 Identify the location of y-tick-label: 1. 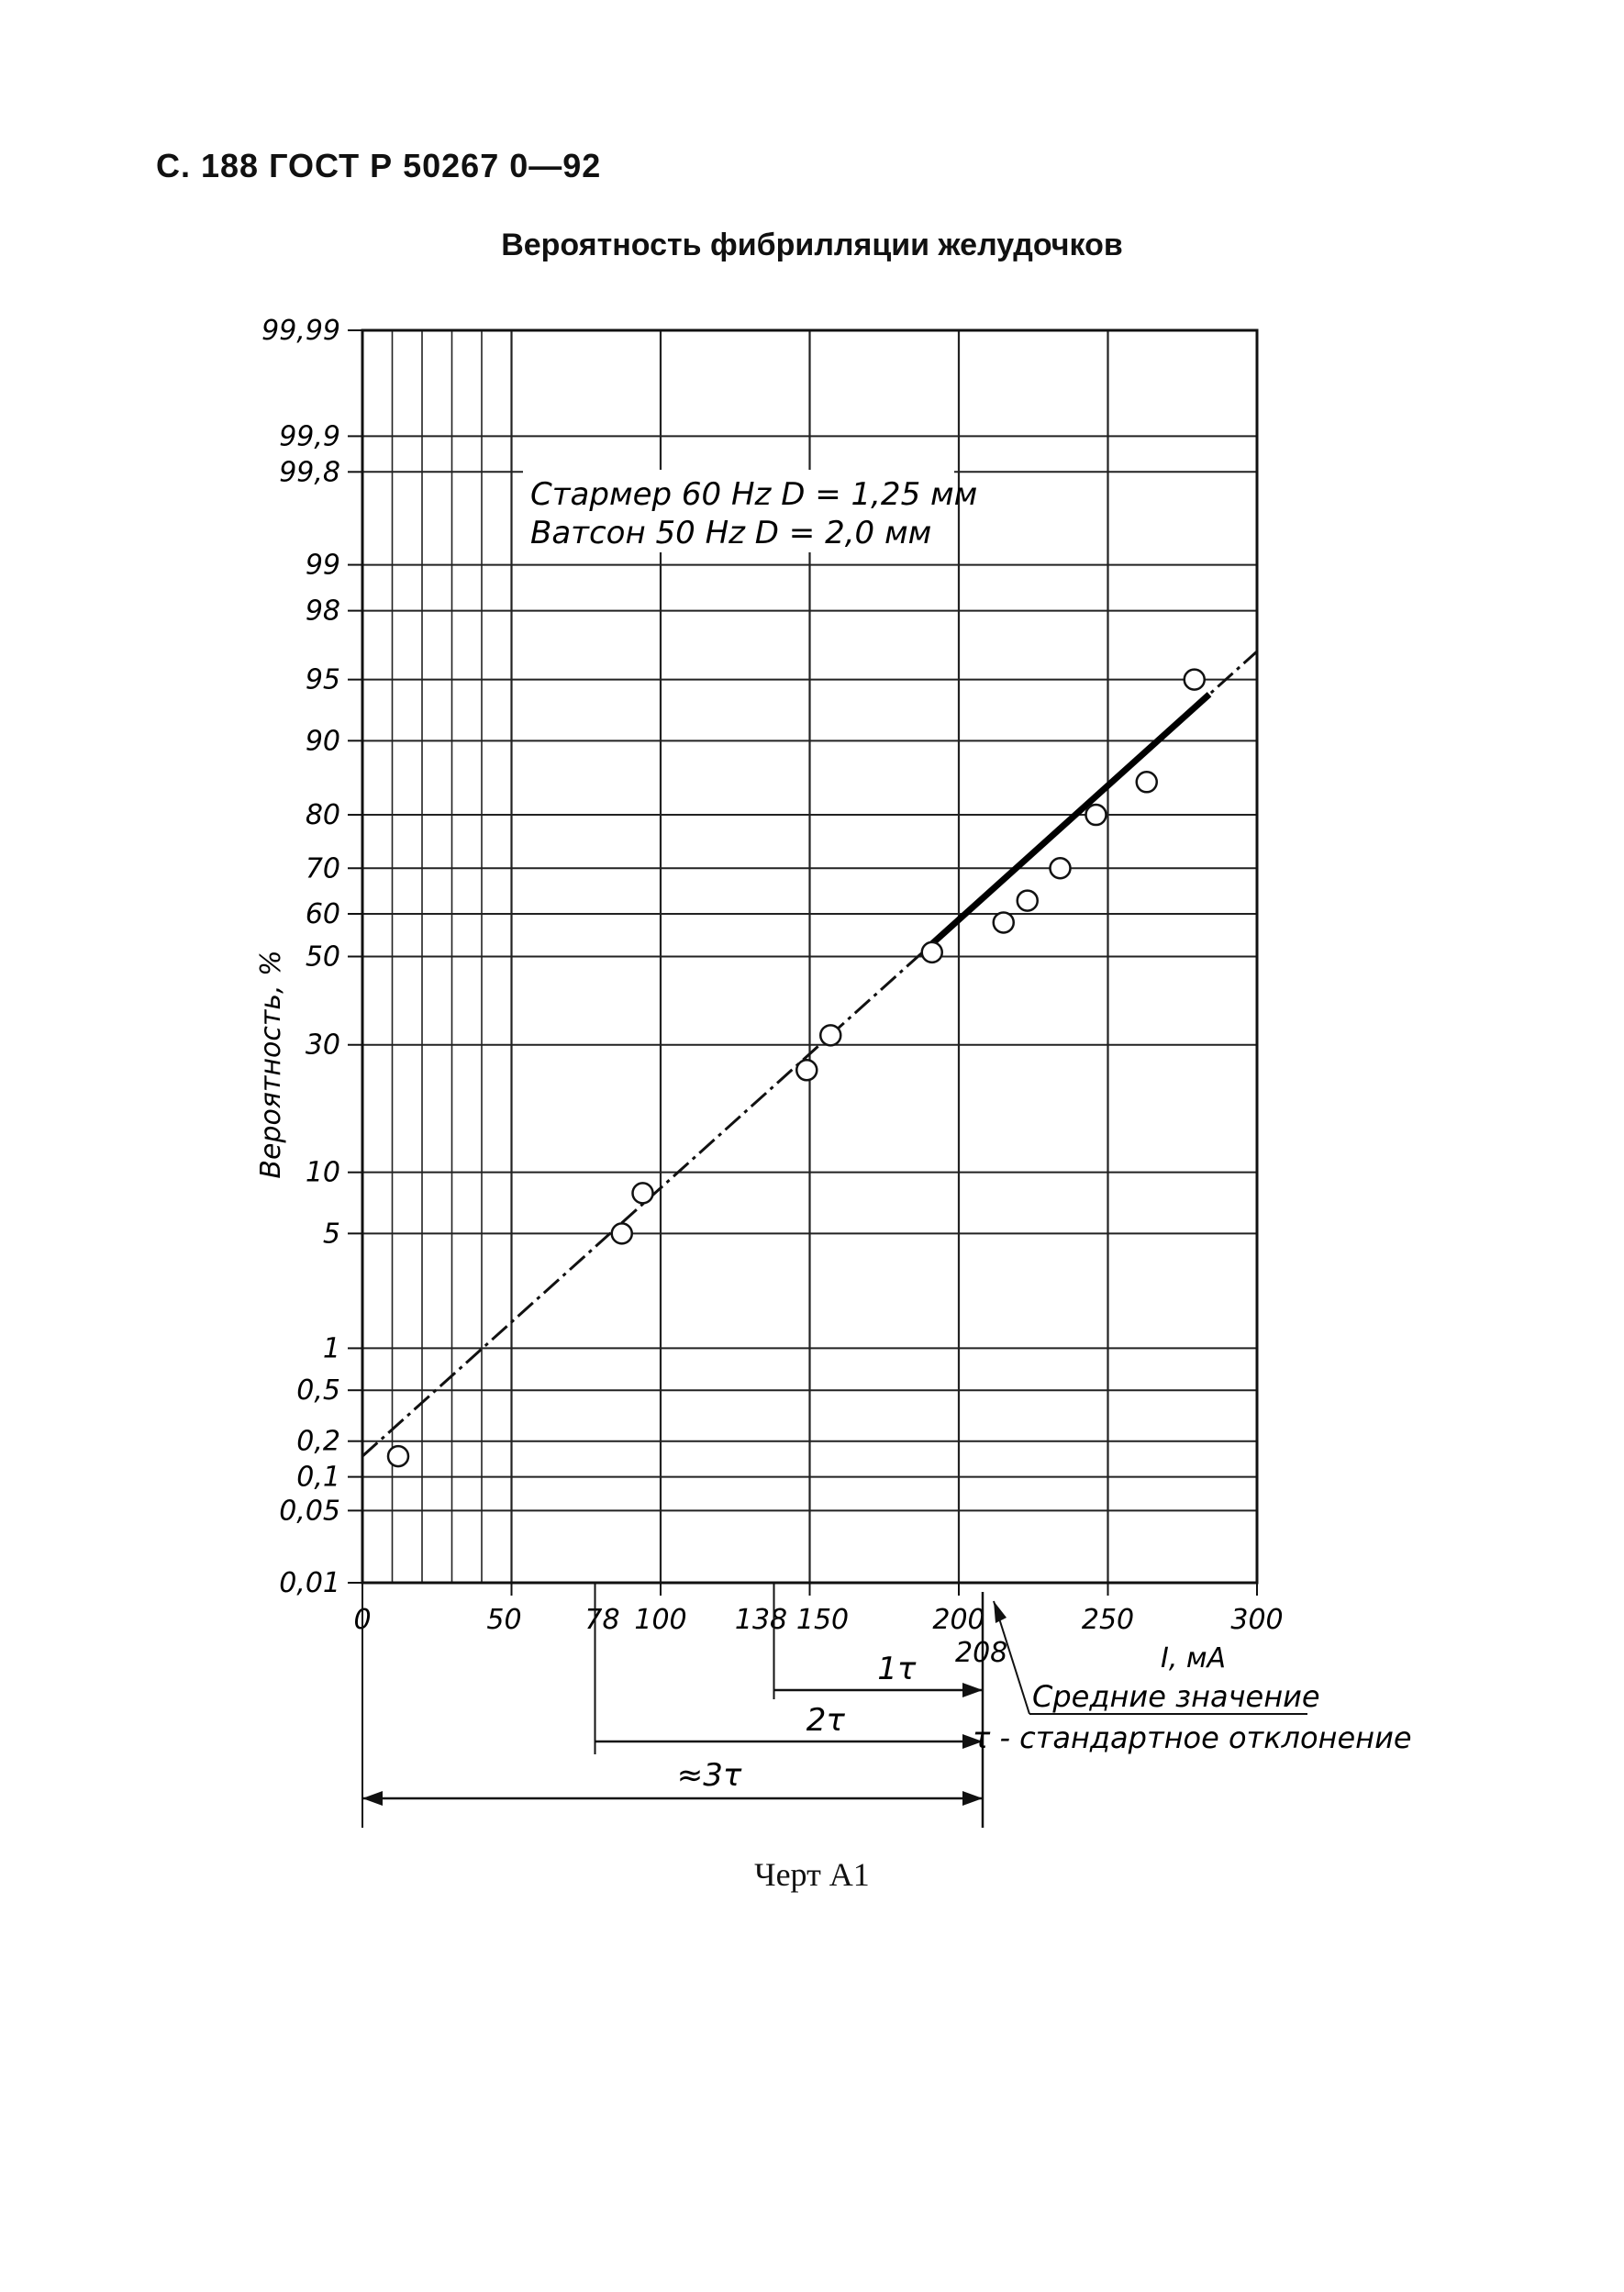
(331, 1348).